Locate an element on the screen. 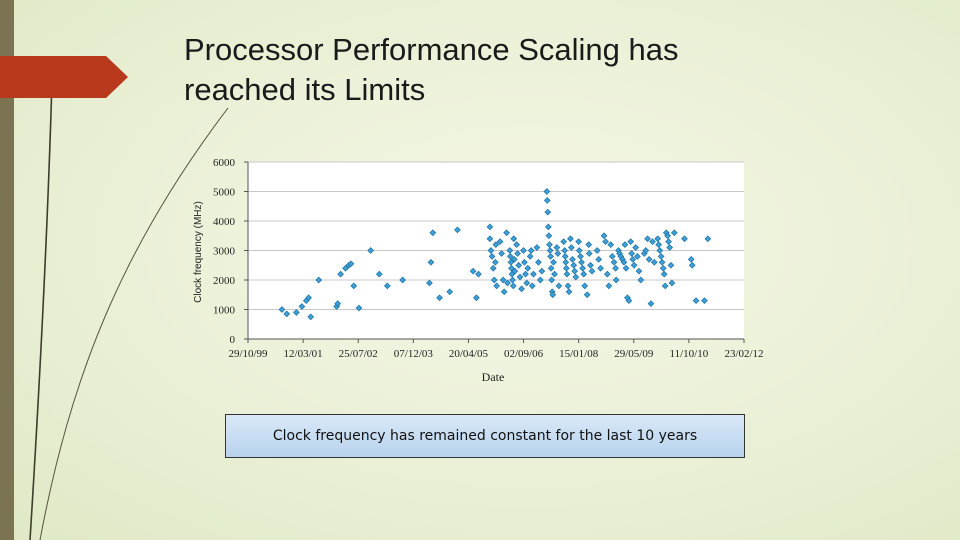  x-tick-label: 25/07/02 is located at coordinates (358, 354).